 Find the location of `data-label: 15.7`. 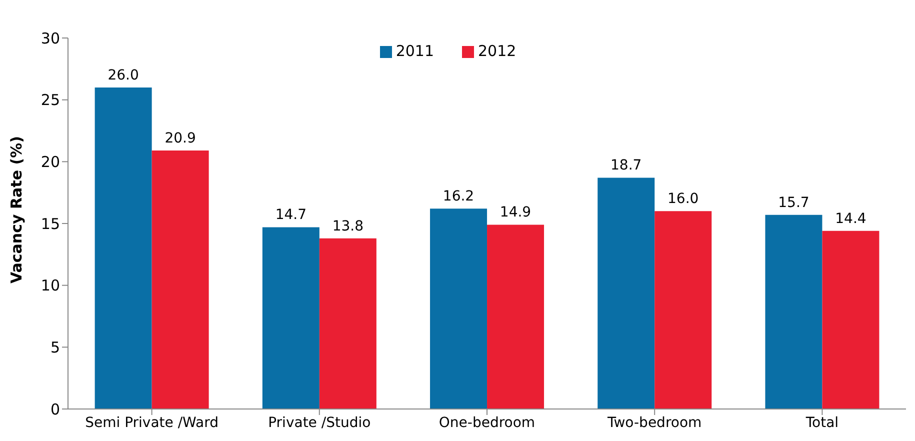

data-label: 15.7 is located at coordinates (794, 202).